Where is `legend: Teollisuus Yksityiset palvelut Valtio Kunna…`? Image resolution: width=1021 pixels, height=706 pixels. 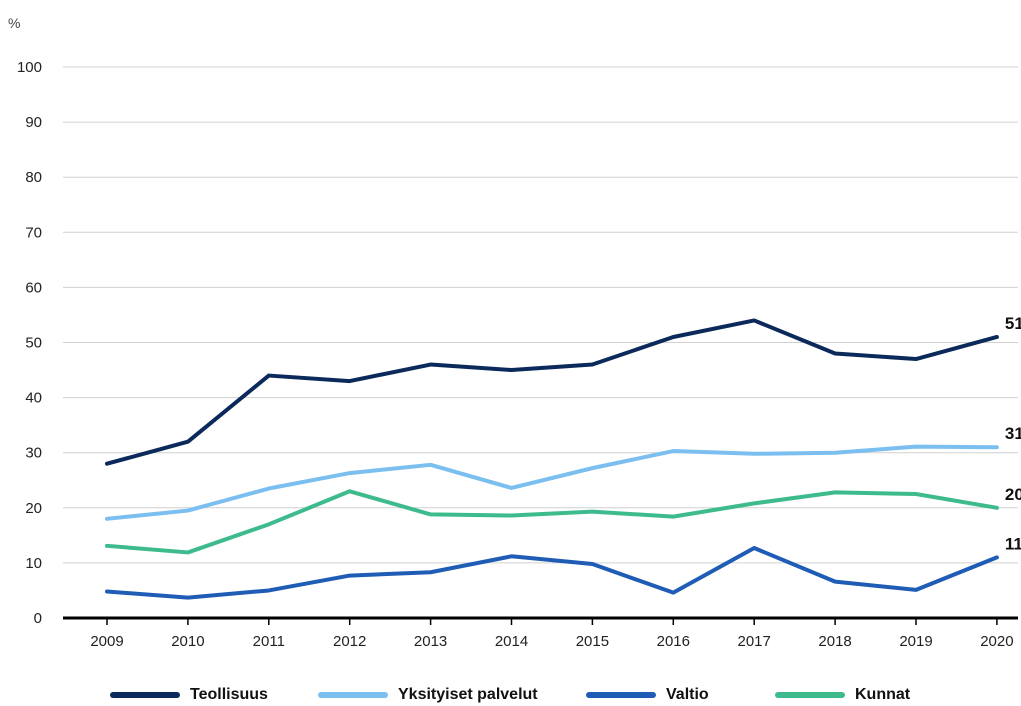
legend: Teollisuus Yksityiset palvelut Valtio Kunna… is located at coordinates (510, 695).